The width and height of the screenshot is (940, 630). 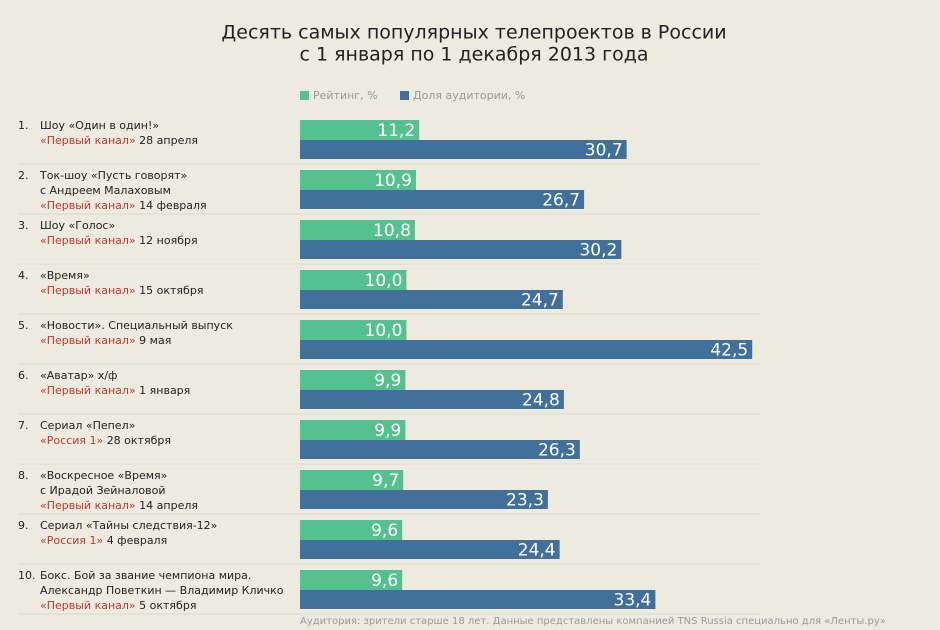 I want to click on category-channel-line: «Первый канал» 12 ноября, so click(x=119, y=240).